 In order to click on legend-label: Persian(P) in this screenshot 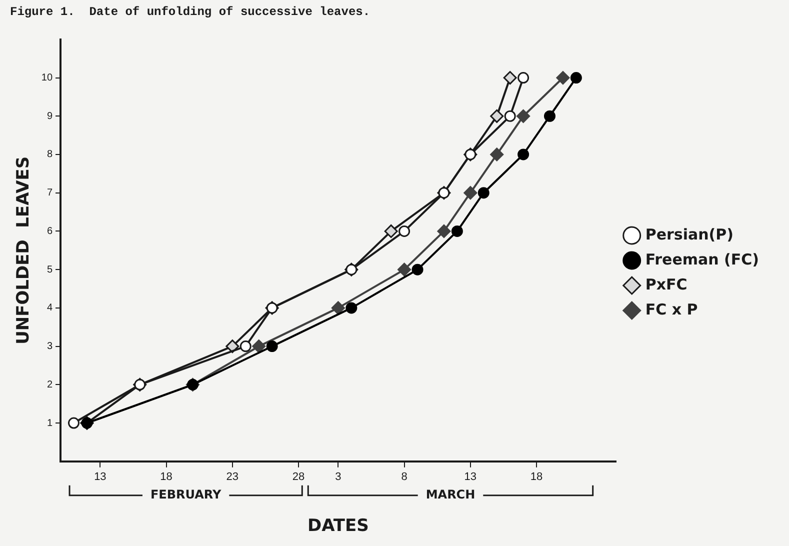, I will do `click(689, 234)`.